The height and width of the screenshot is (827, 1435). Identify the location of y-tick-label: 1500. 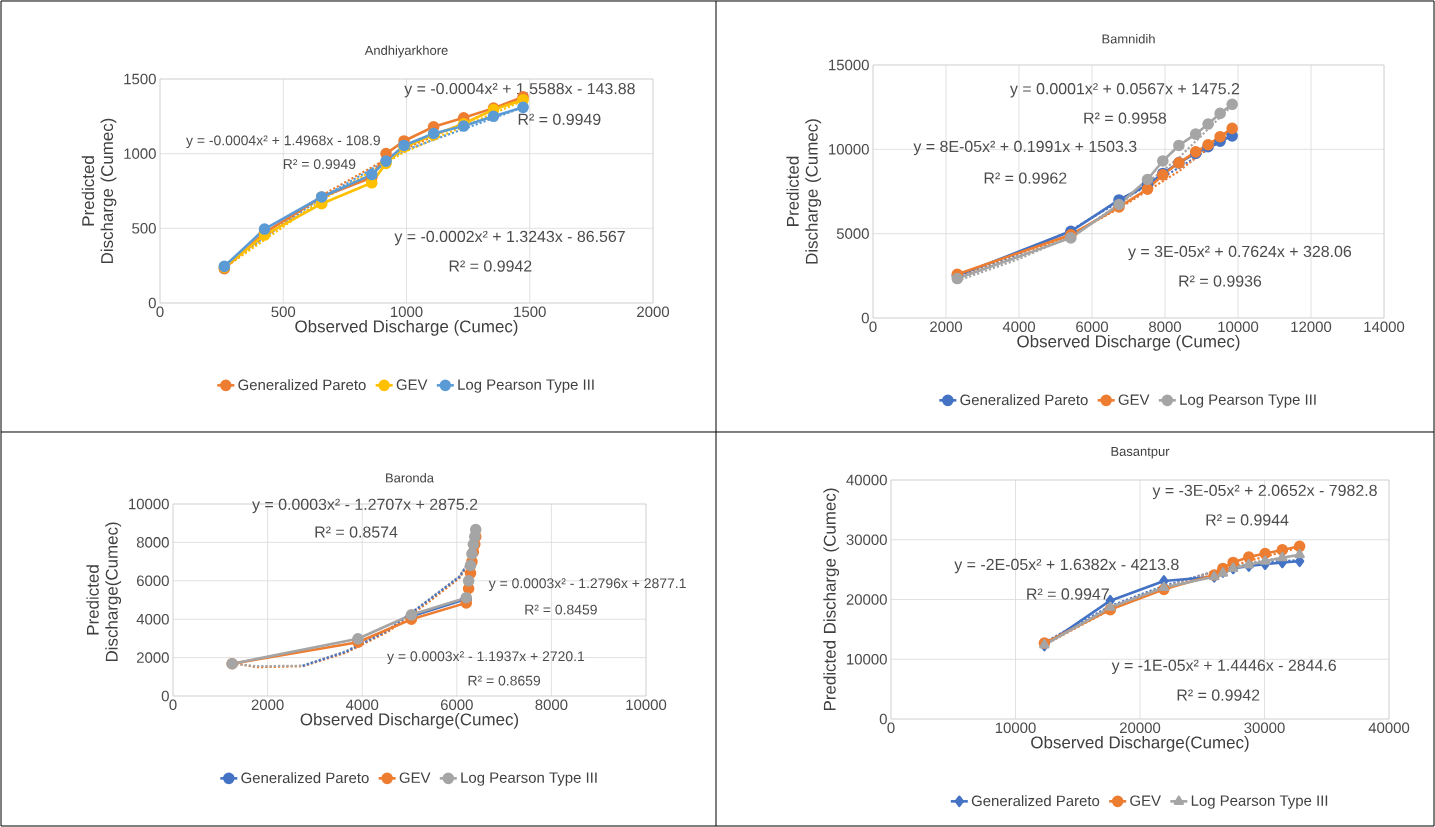
(140, 79).